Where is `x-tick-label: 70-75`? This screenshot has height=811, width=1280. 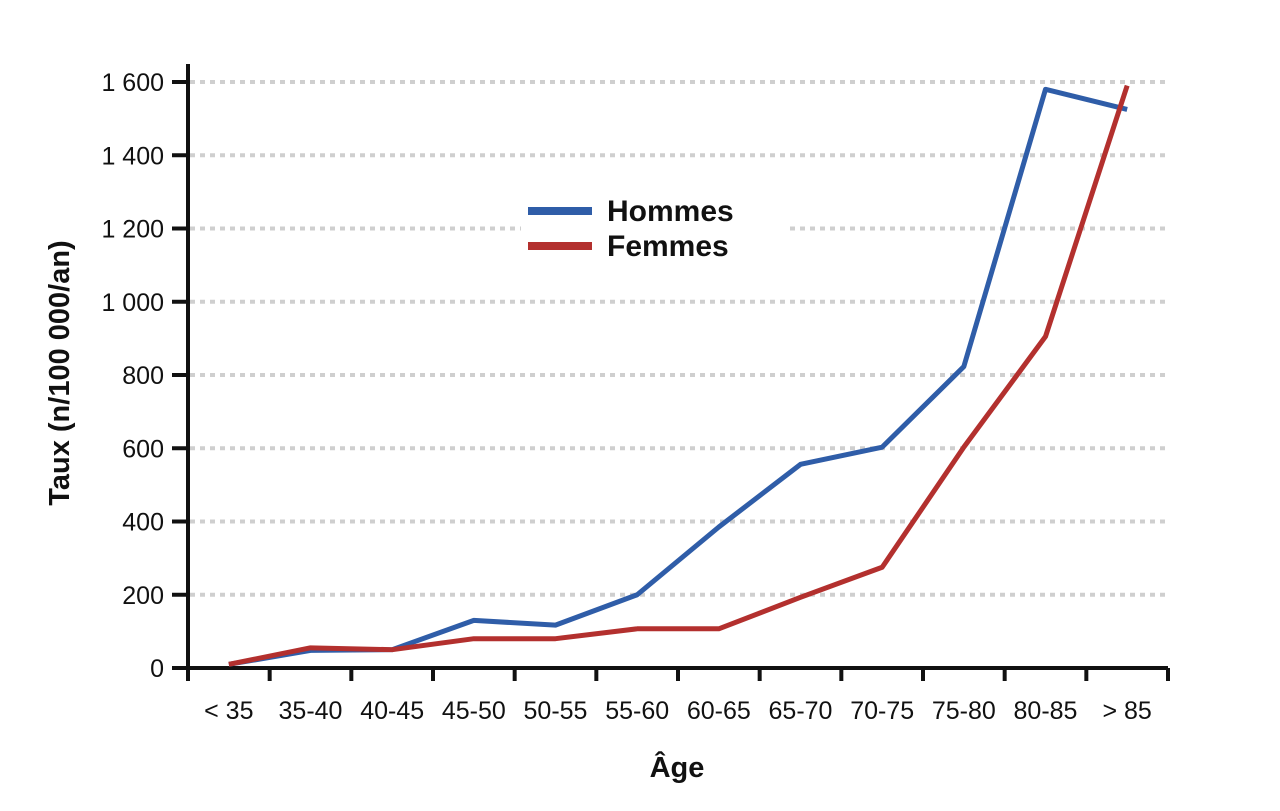 x-tick-label: 70-75 is located at coordinates (882, 711).